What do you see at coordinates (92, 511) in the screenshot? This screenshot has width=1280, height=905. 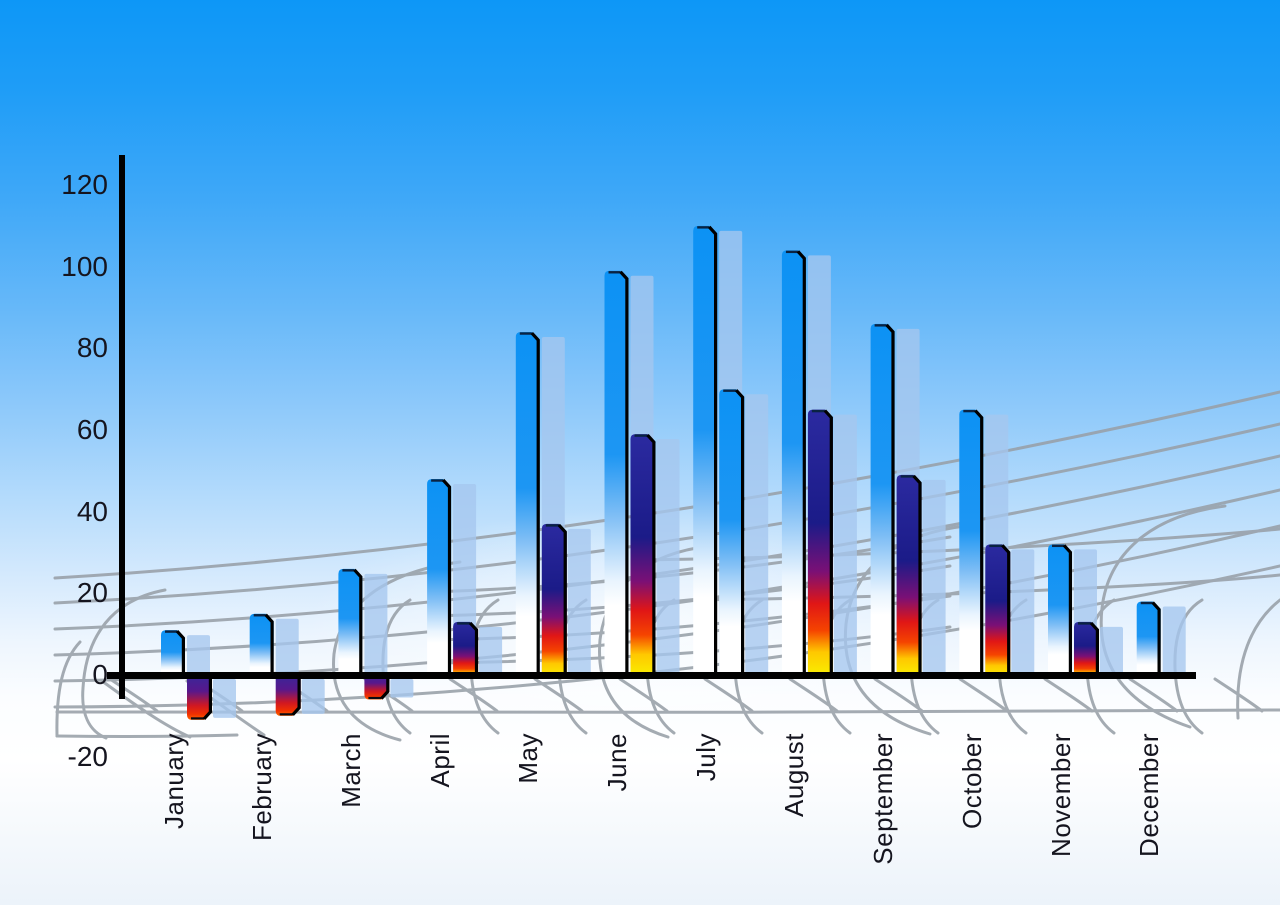 I see `y-axis-tick-label-40: 40` at bounding box center [92, 511].